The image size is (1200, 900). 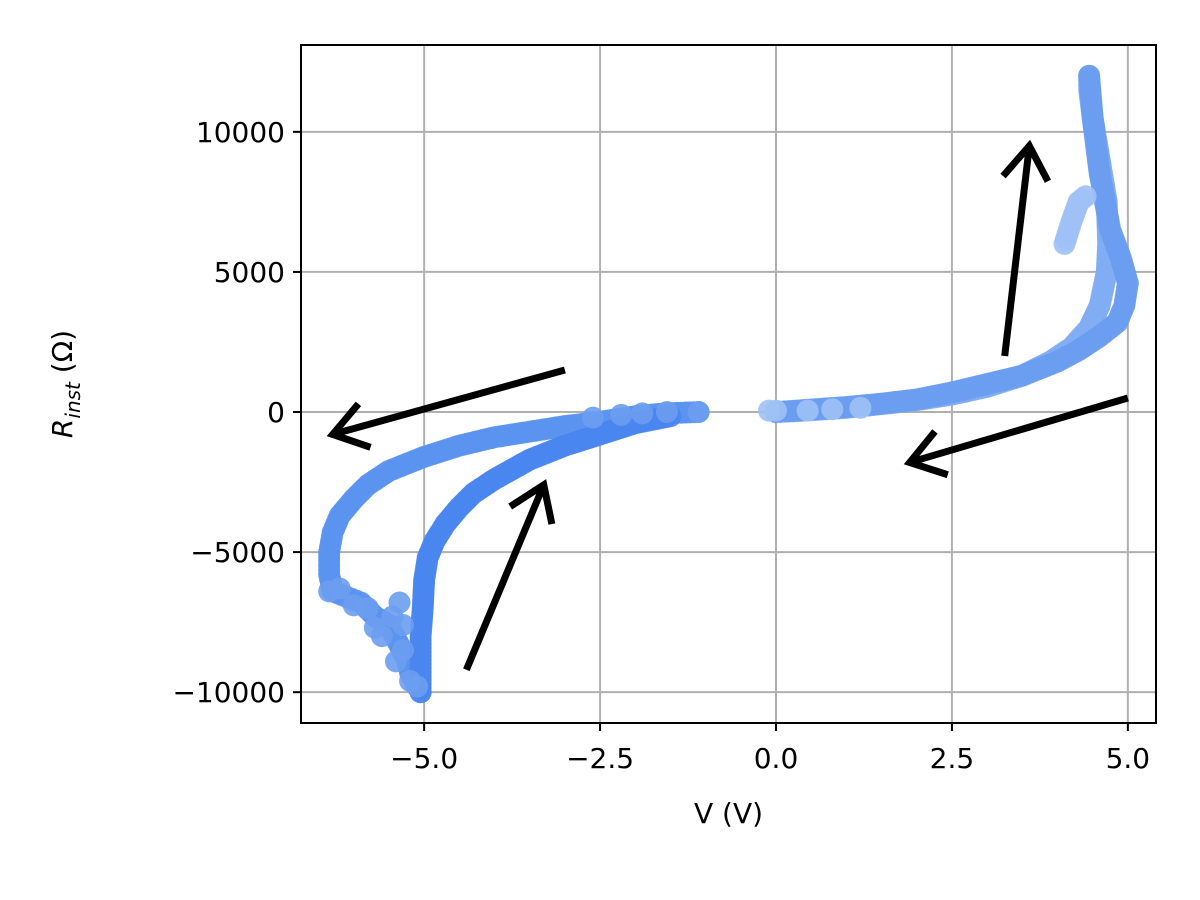 What do you see at coordinates (728, 813) in the screenshot?
I see `x-axis-label: V (V)` at bounding box center [728, 813].